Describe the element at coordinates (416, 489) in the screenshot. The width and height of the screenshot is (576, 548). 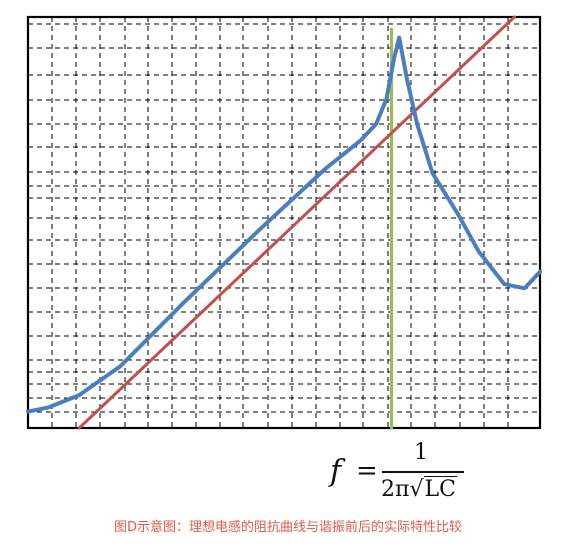
I see `formula-radical-sign: √` at that location.